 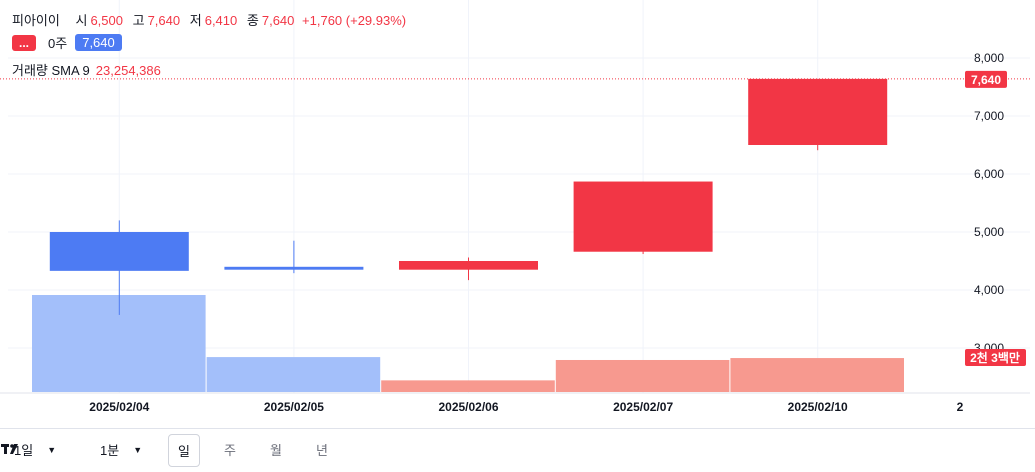 I want to click on y-tick-label: 4,000, so click(x=989, y=290).